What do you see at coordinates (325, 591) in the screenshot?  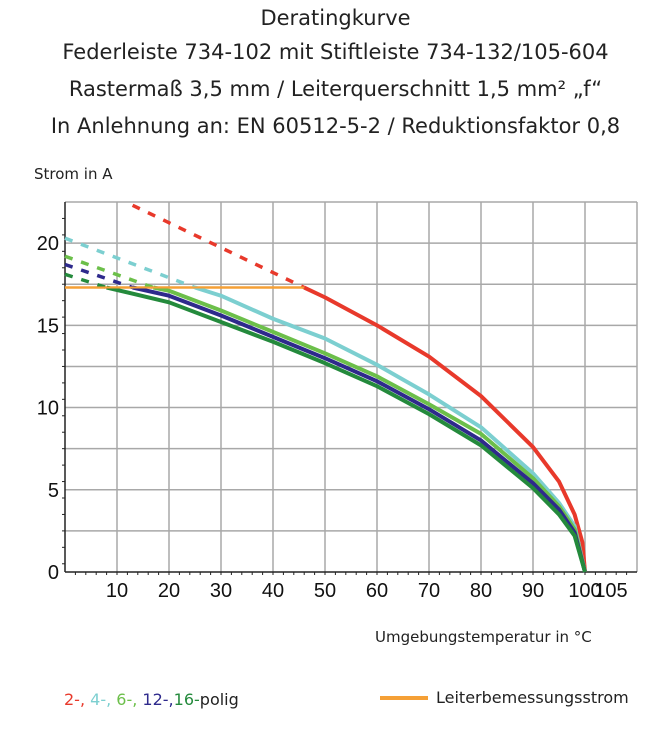 I see `x-tick-label: 50` at bounding box center [325, 591].